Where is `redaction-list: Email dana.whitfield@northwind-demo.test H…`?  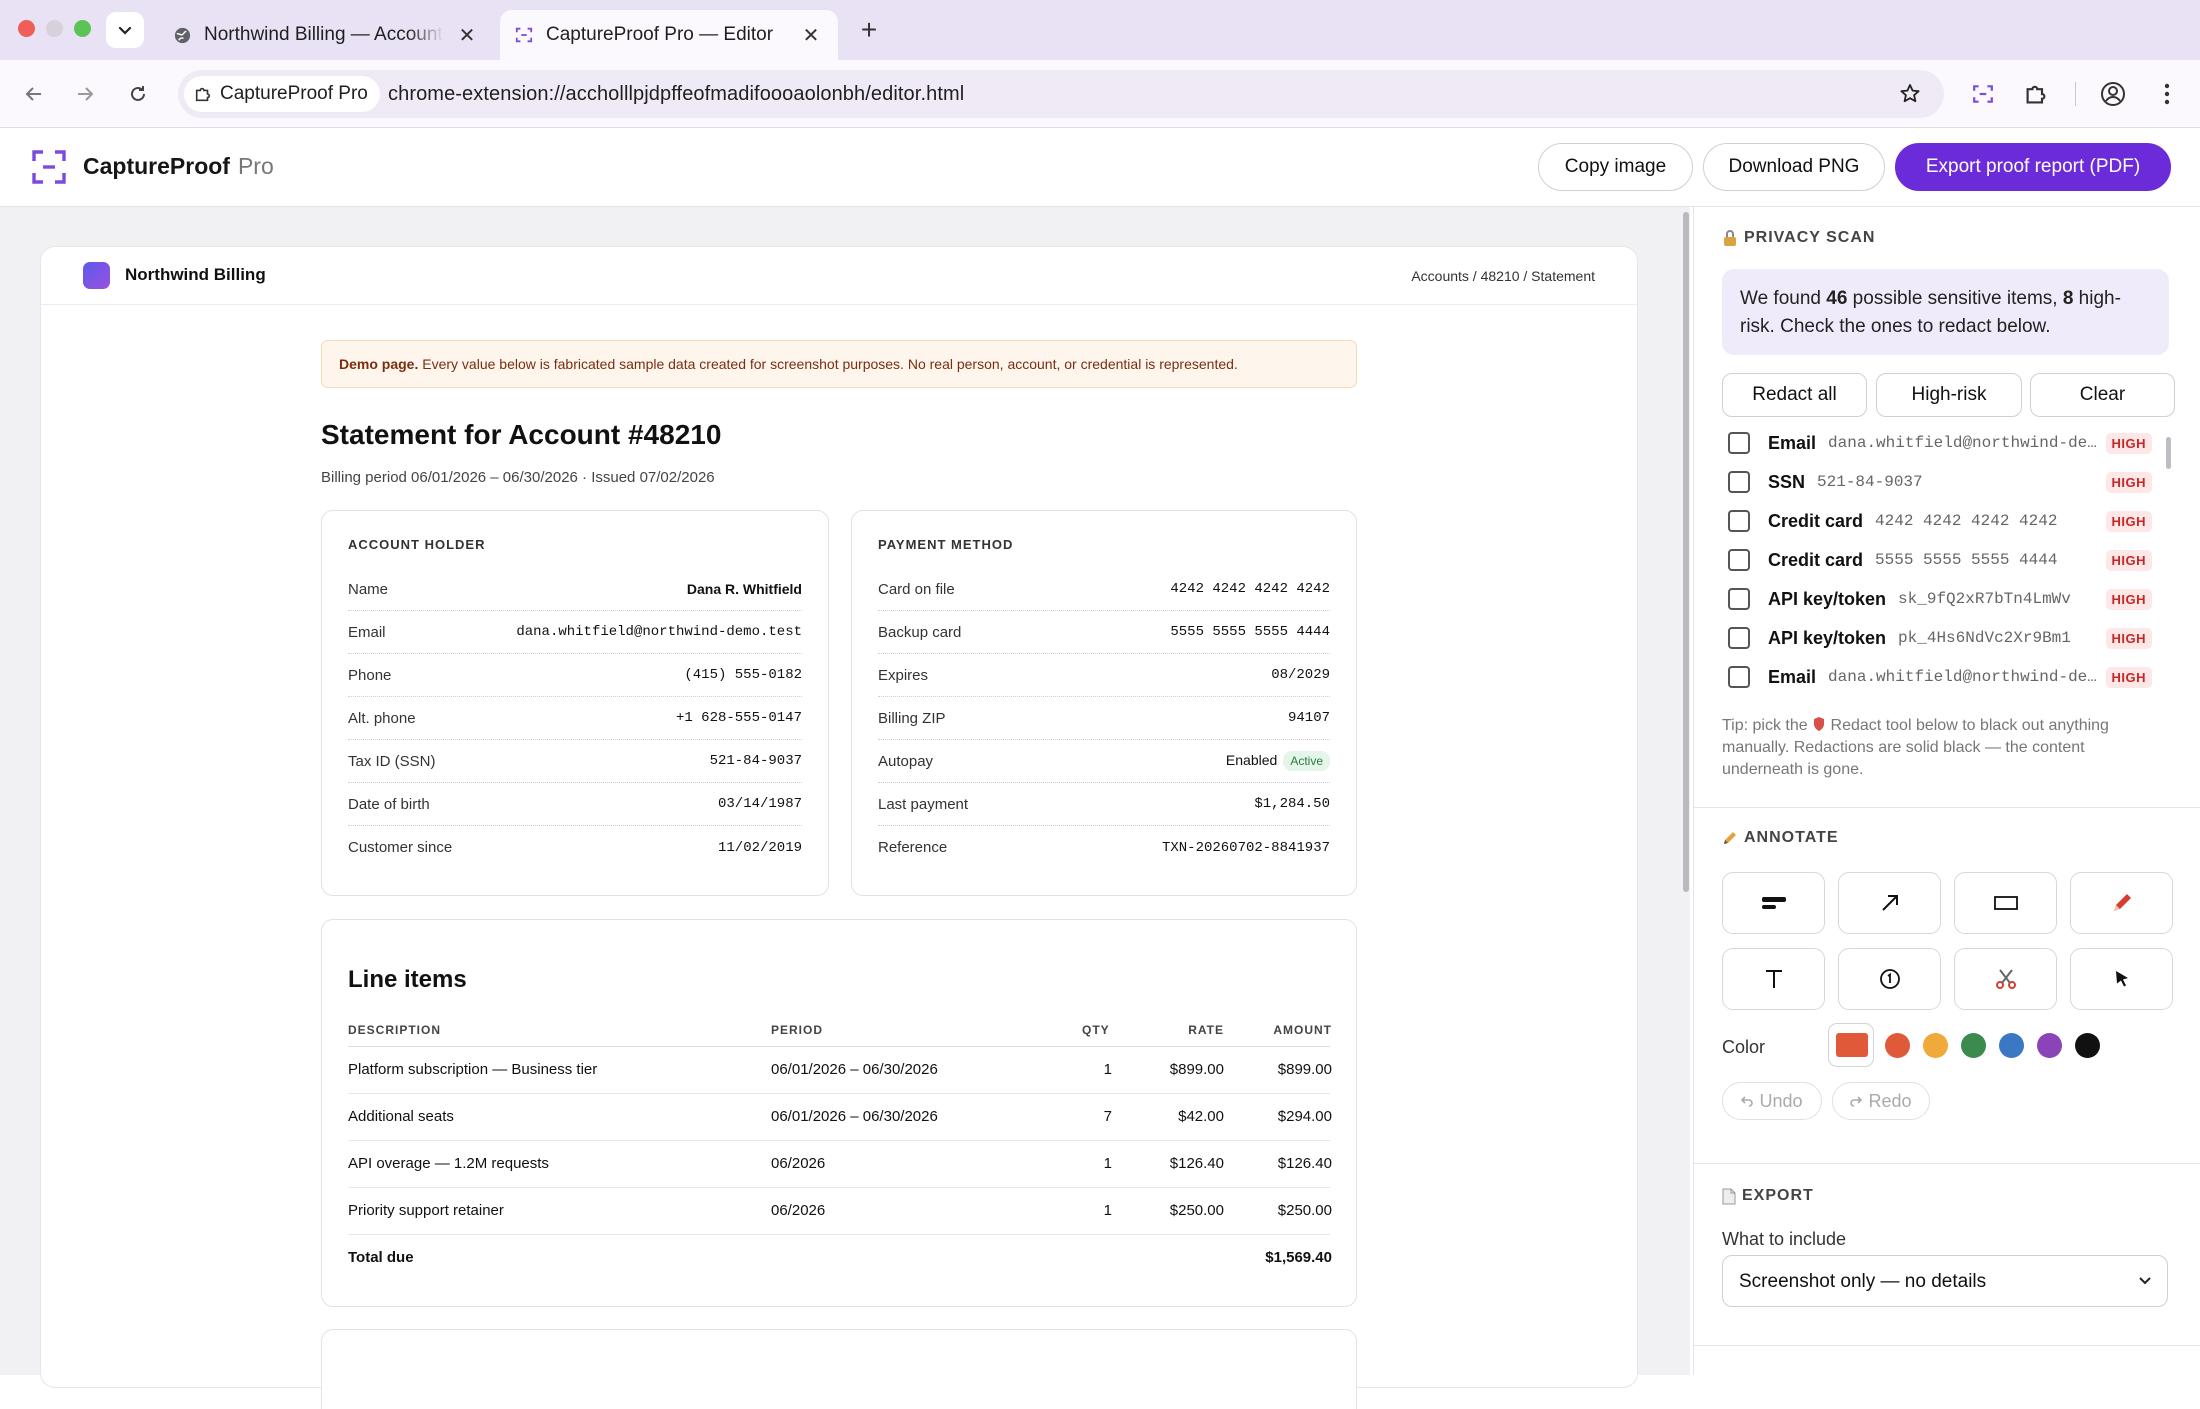
redaction-list: Email dana.whitfield@northwind-demo.test H… is located at coordinates (1945, 560).